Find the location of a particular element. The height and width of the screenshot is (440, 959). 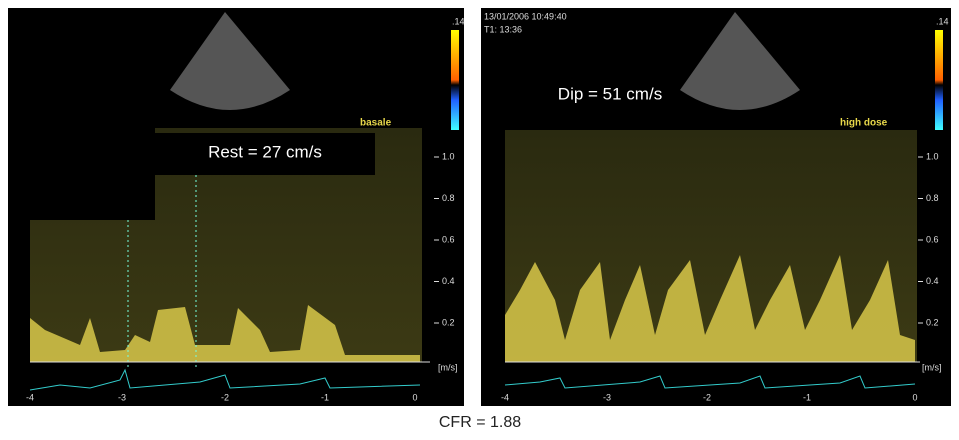

caption: CFR = 1.88 is located at coordinates (480, 422).